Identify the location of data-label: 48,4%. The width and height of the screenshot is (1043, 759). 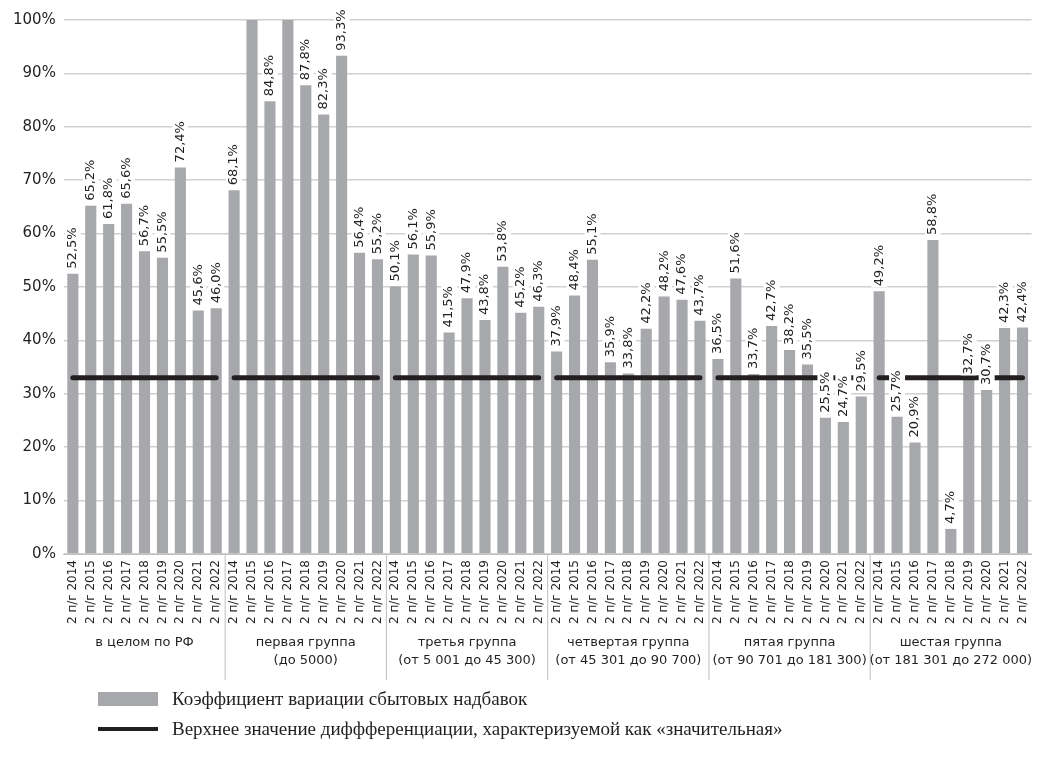
(573, 270).